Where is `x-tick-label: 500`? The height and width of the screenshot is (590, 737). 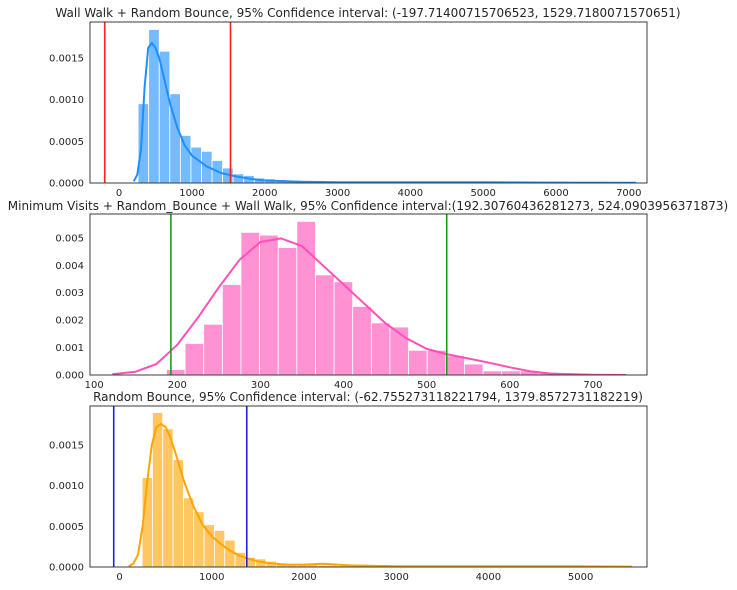 x-tick-label: 500 is located at coordinates (426, 385).